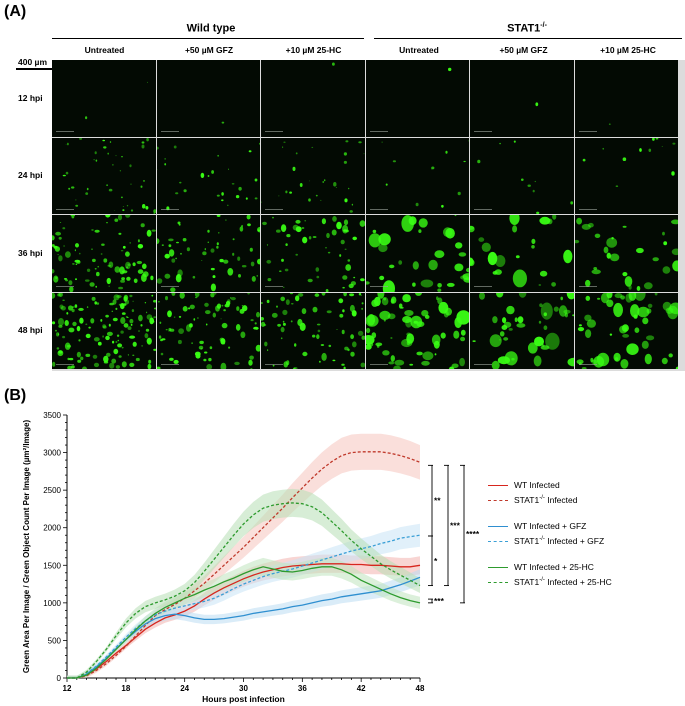  I want to click on y-tick-label: 1000, so click(52, 603).